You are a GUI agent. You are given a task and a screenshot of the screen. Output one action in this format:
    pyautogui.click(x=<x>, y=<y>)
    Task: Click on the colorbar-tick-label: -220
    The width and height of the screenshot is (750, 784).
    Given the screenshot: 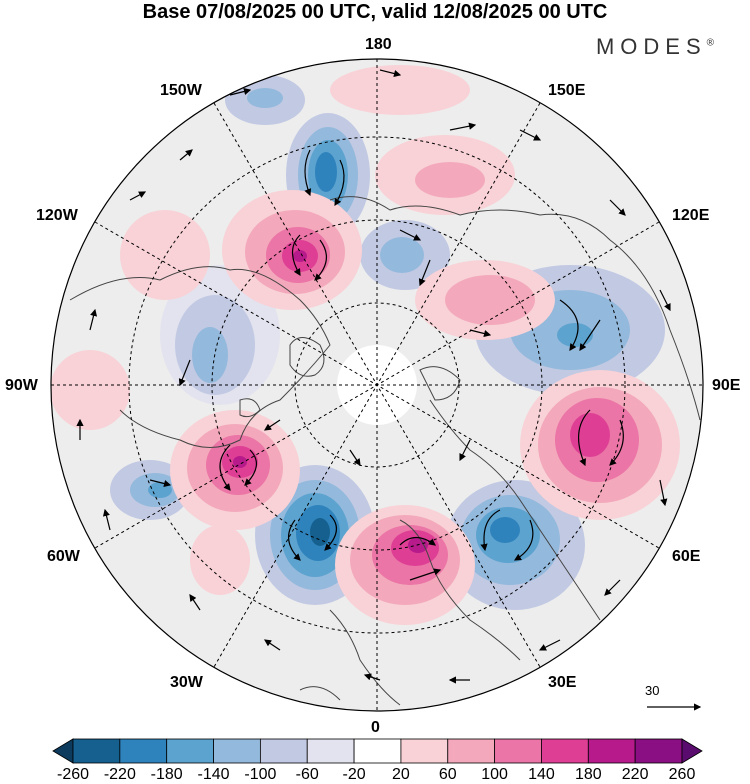 What is the action you would take?
    pyautogui.click(x=119, y=774)
    